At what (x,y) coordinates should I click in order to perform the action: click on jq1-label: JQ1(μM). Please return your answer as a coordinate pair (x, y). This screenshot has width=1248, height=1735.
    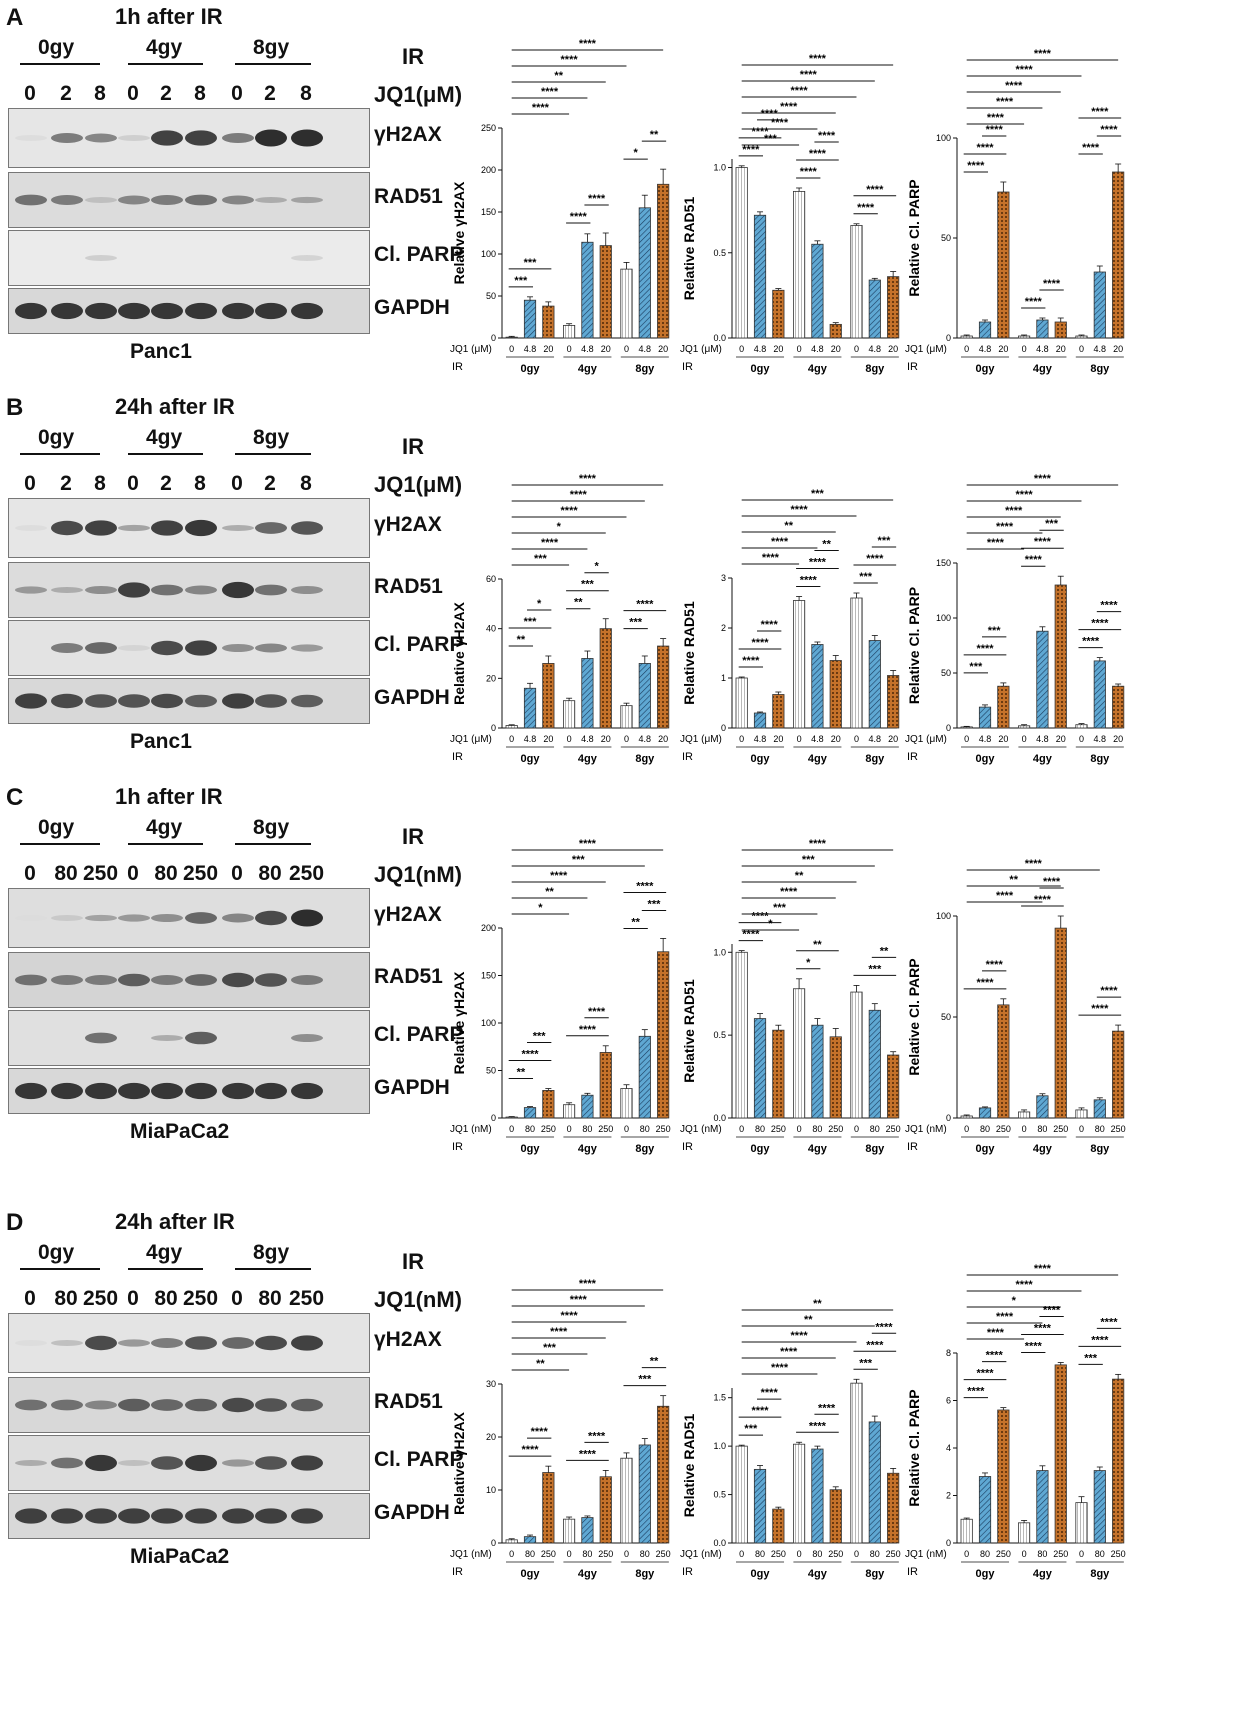
    Looking at the image, I should click on (418, 484).